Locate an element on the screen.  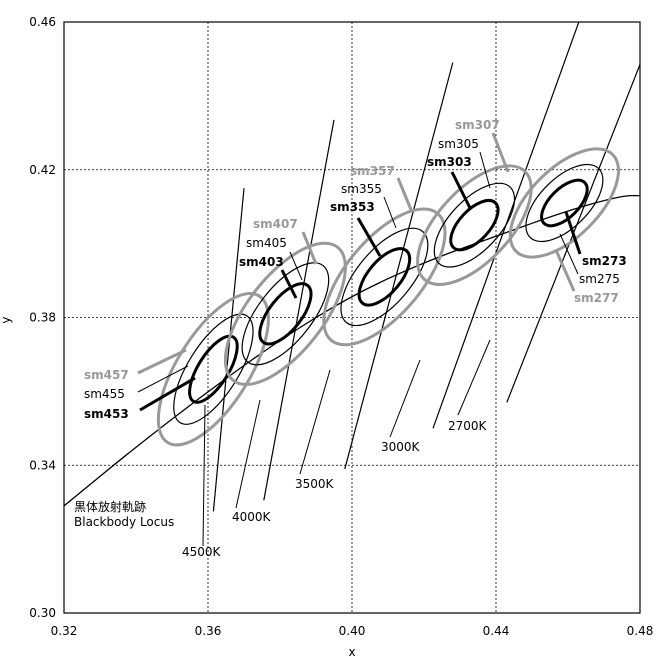
x-tick-label: 0.48 is located at coordinates (640, 631).